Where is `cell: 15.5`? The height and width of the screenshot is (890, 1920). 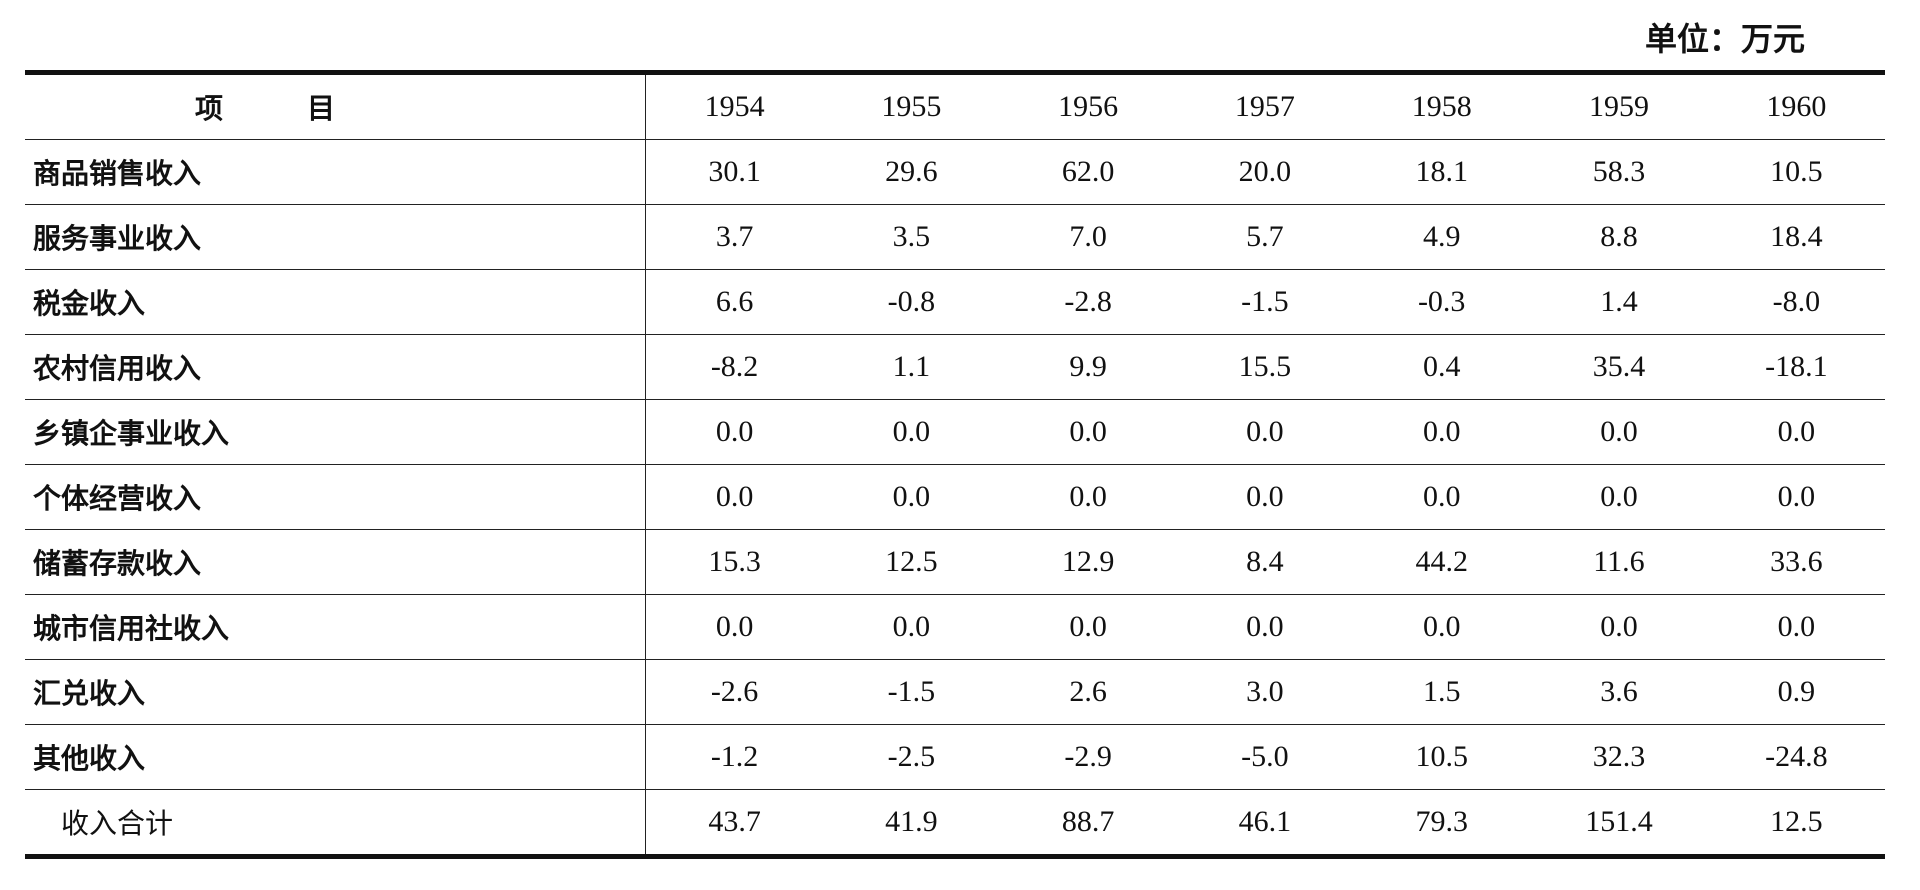 cell: 15.5 is located at coordinates (1265, 367).